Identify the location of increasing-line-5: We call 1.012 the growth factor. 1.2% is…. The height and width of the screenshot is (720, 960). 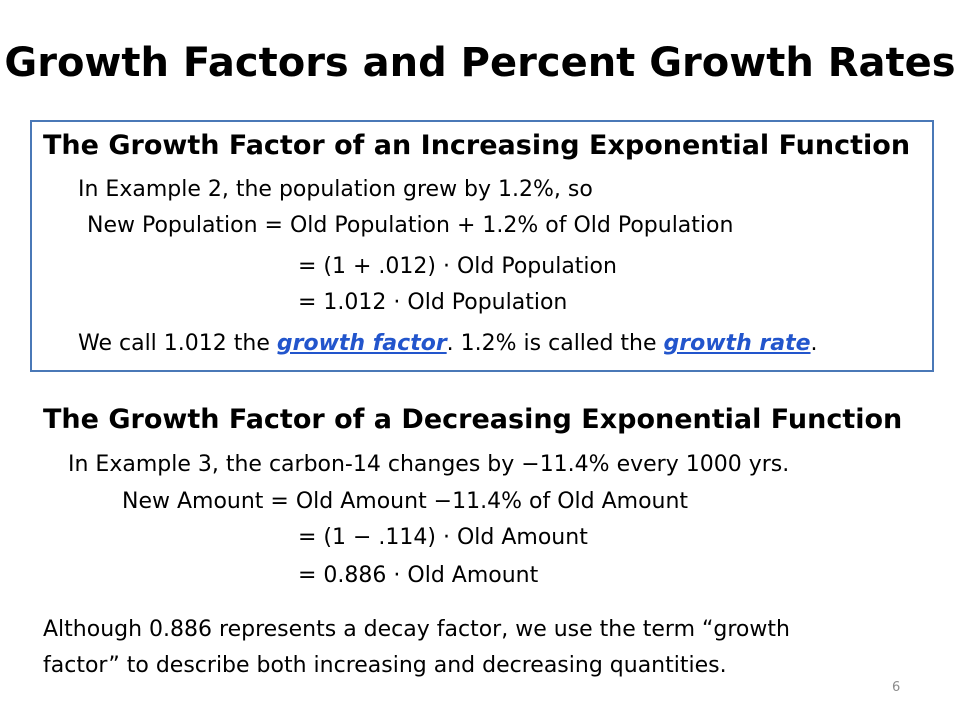
(448, 343).